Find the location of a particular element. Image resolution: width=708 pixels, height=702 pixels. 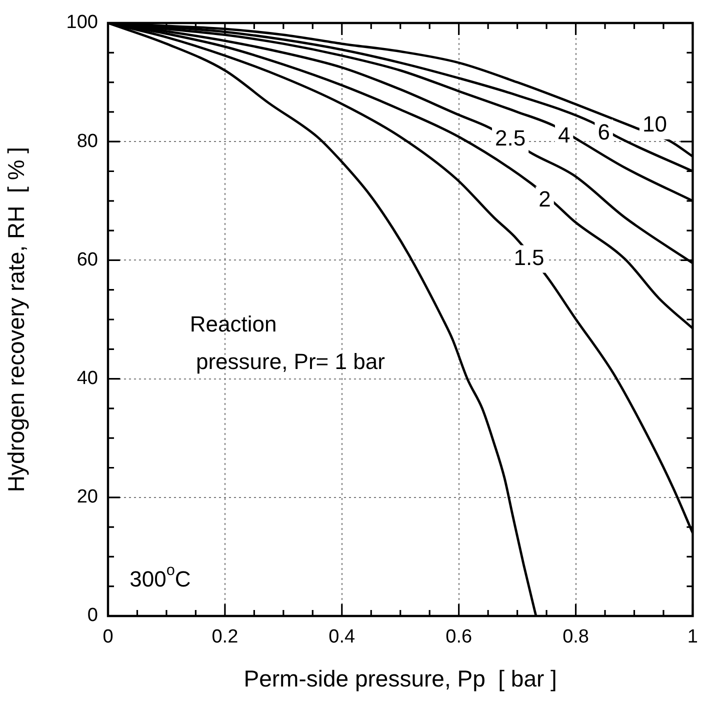

annotation: 4 is located at coordinates (564, 135).